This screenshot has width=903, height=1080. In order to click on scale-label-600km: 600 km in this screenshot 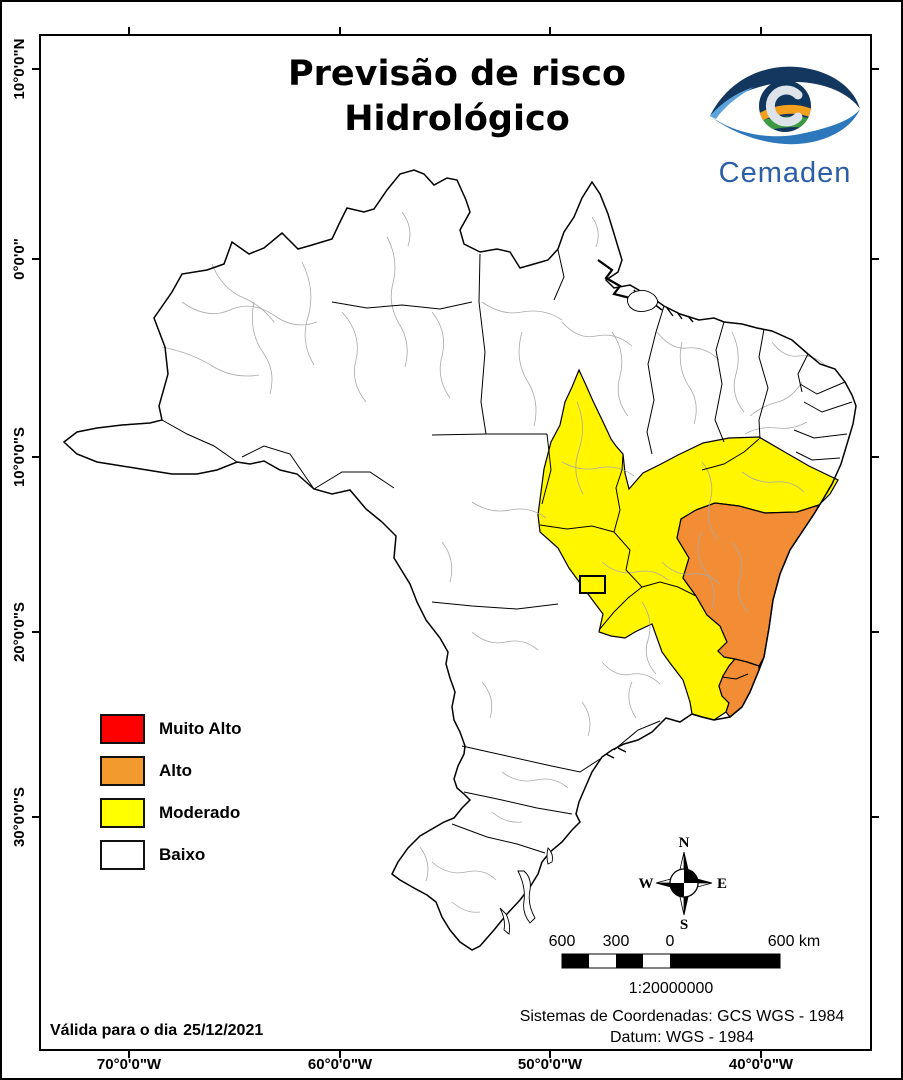, I will do `click(794, 941)`.